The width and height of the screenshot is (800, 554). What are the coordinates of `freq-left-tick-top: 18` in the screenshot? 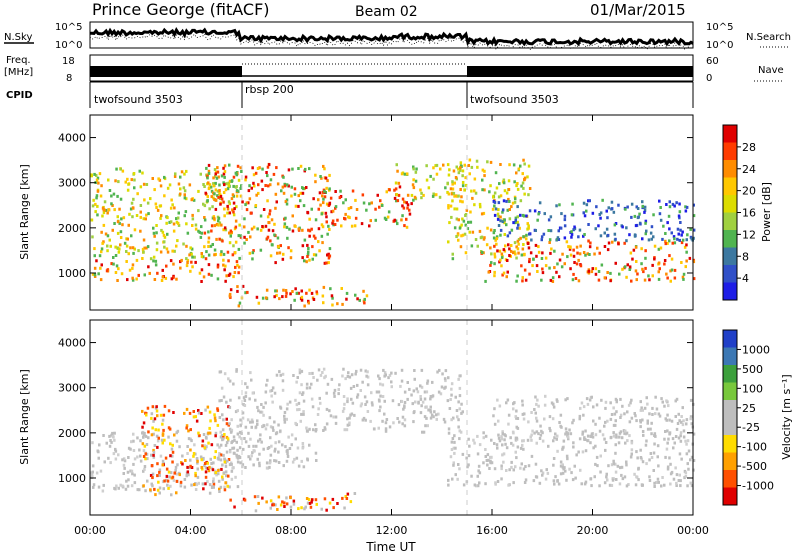 It's located at (68, 61).